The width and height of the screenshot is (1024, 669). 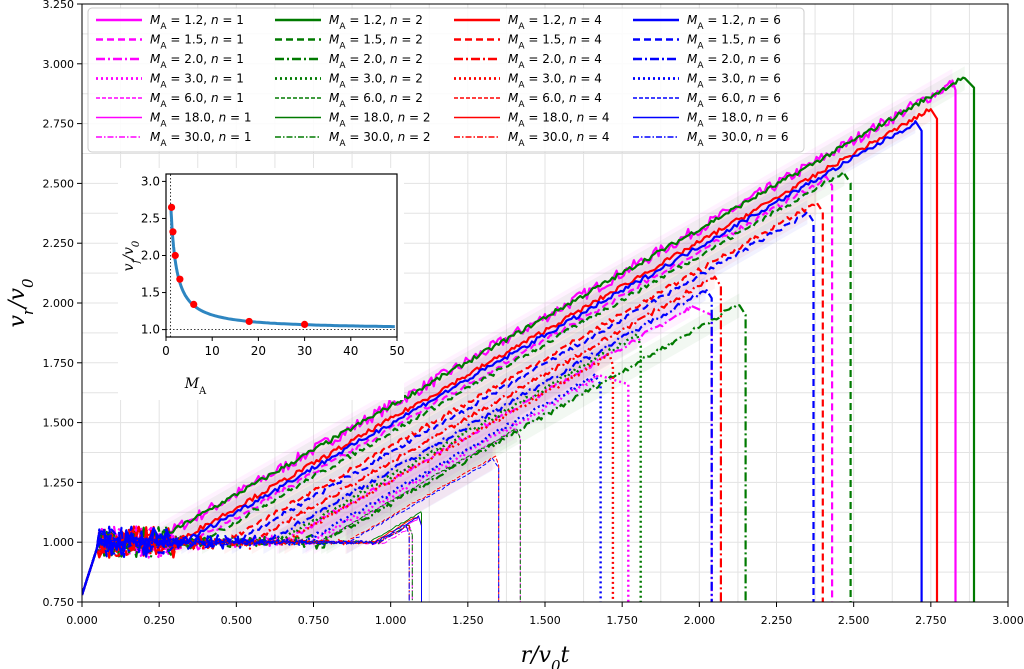 What do you see at coordinates (59, 363) in the screenshot?
I see `y-tick-label: 1.750` at bounding box center [59, 363].